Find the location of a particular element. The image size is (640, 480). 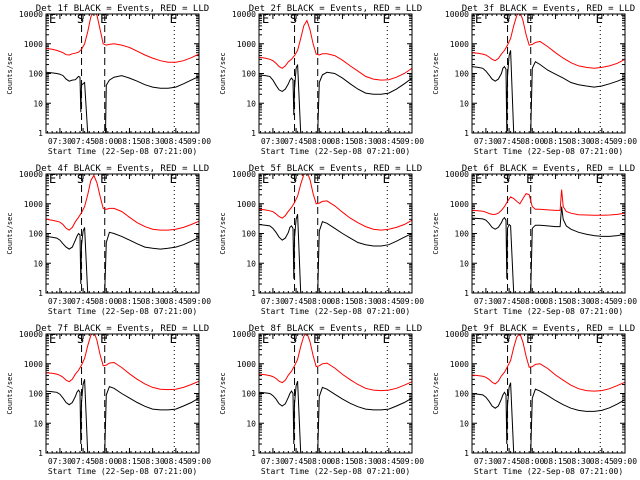

panel-title: Det 2f BLACK = Events, RED = LLD is located at coordinates (335, 9).